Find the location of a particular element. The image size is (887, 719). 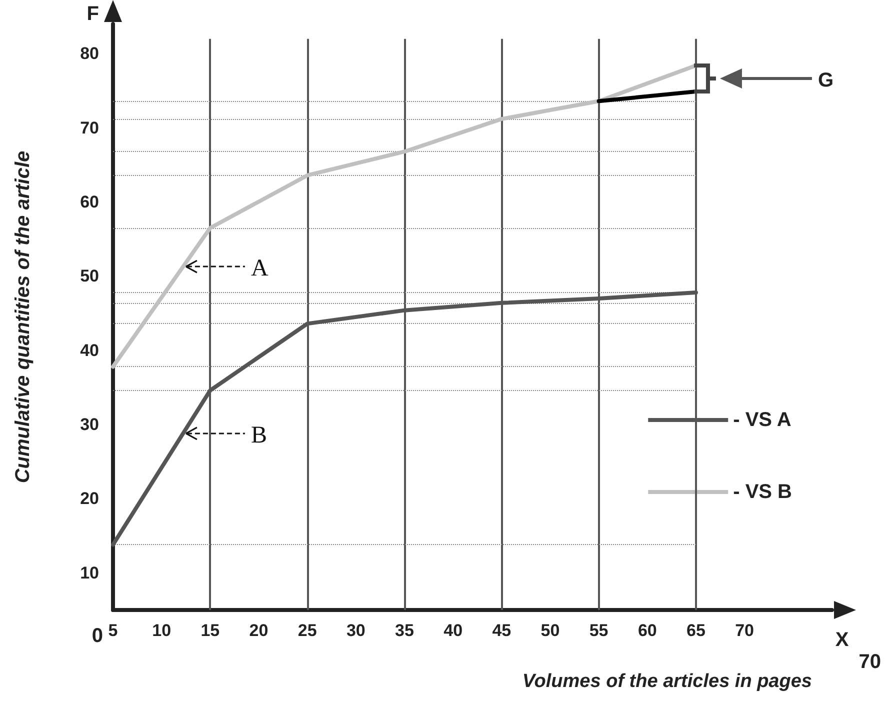

x-tick-label: 5 is located at coordinates (113, 630).